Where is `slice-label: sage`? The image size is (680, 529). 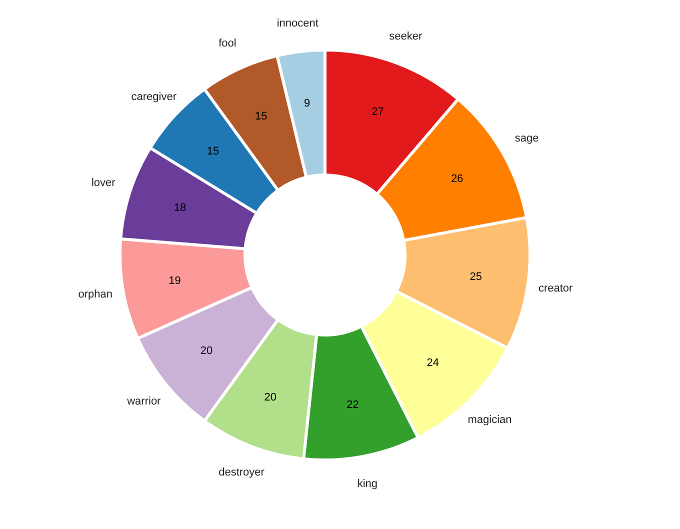
slice-label: sage is located at coordinates (526, 138).